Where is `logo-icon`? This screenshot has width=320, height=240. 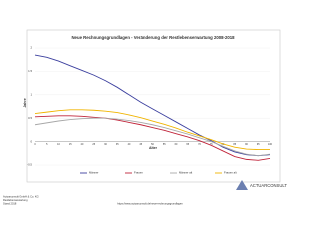
logo-icon is located at coordinates (242, 185).